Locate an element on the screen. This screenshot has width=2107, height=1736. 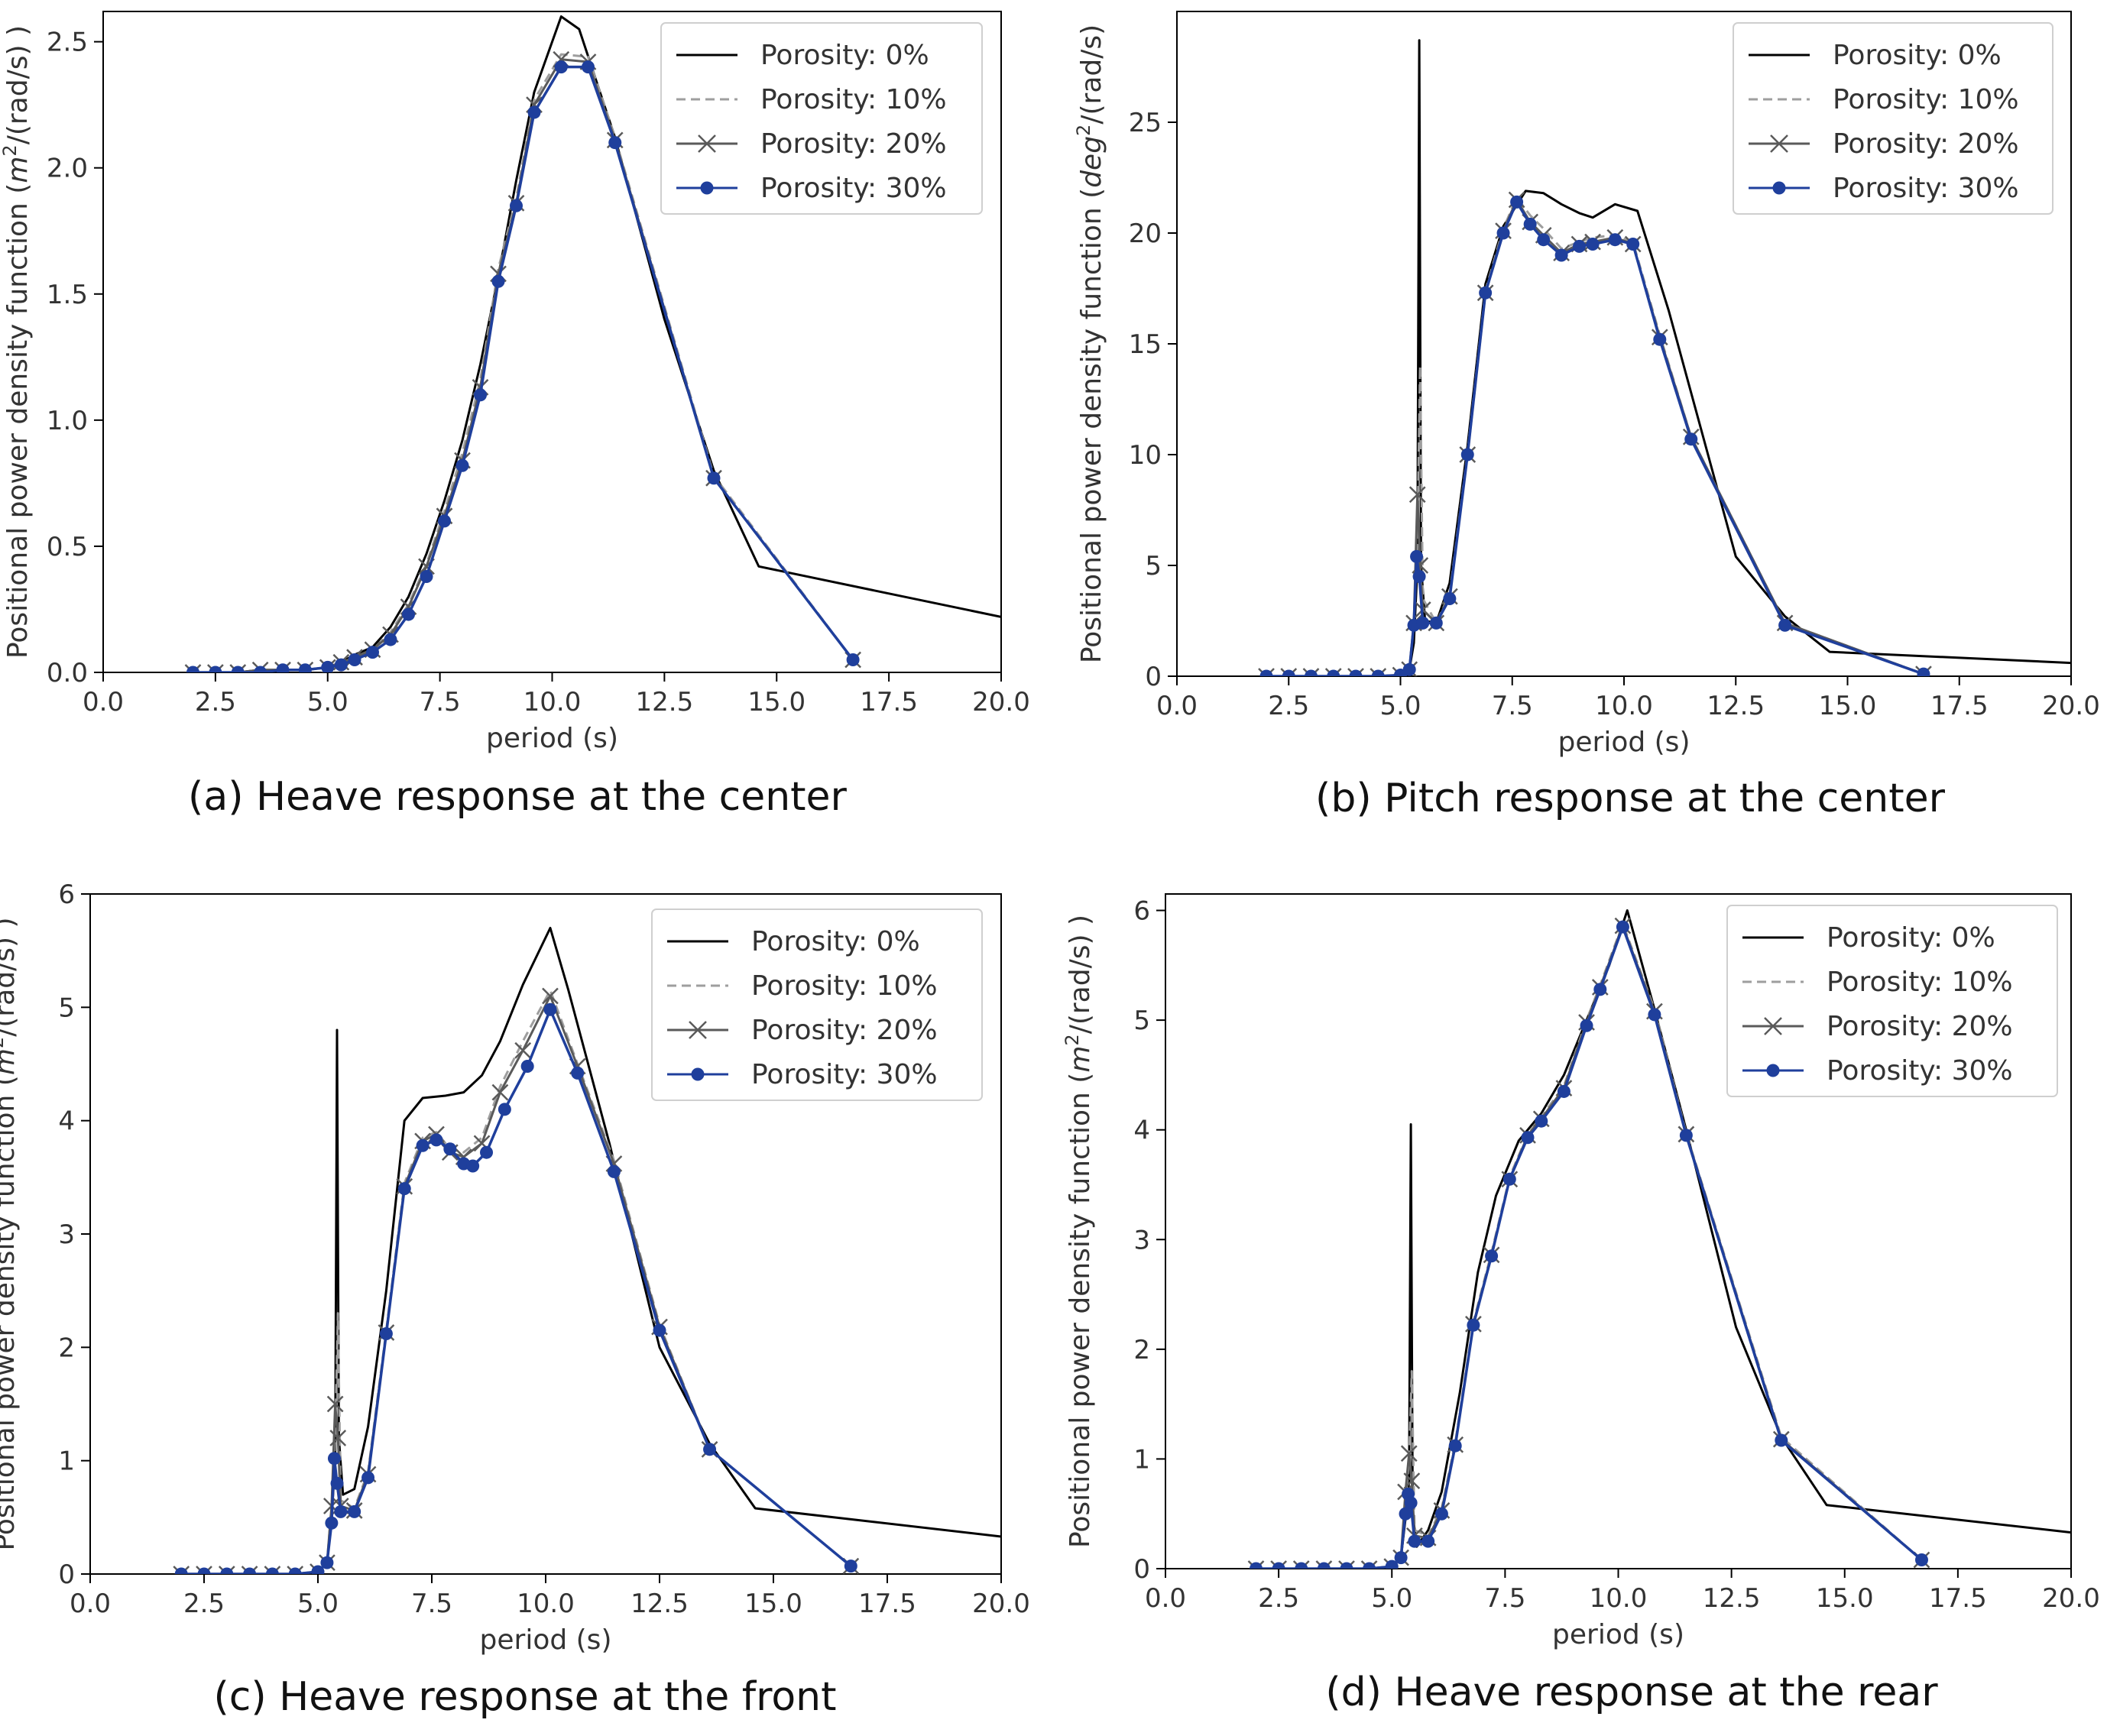
x-axis-label: period (s) is located at coordinates (552, 739).